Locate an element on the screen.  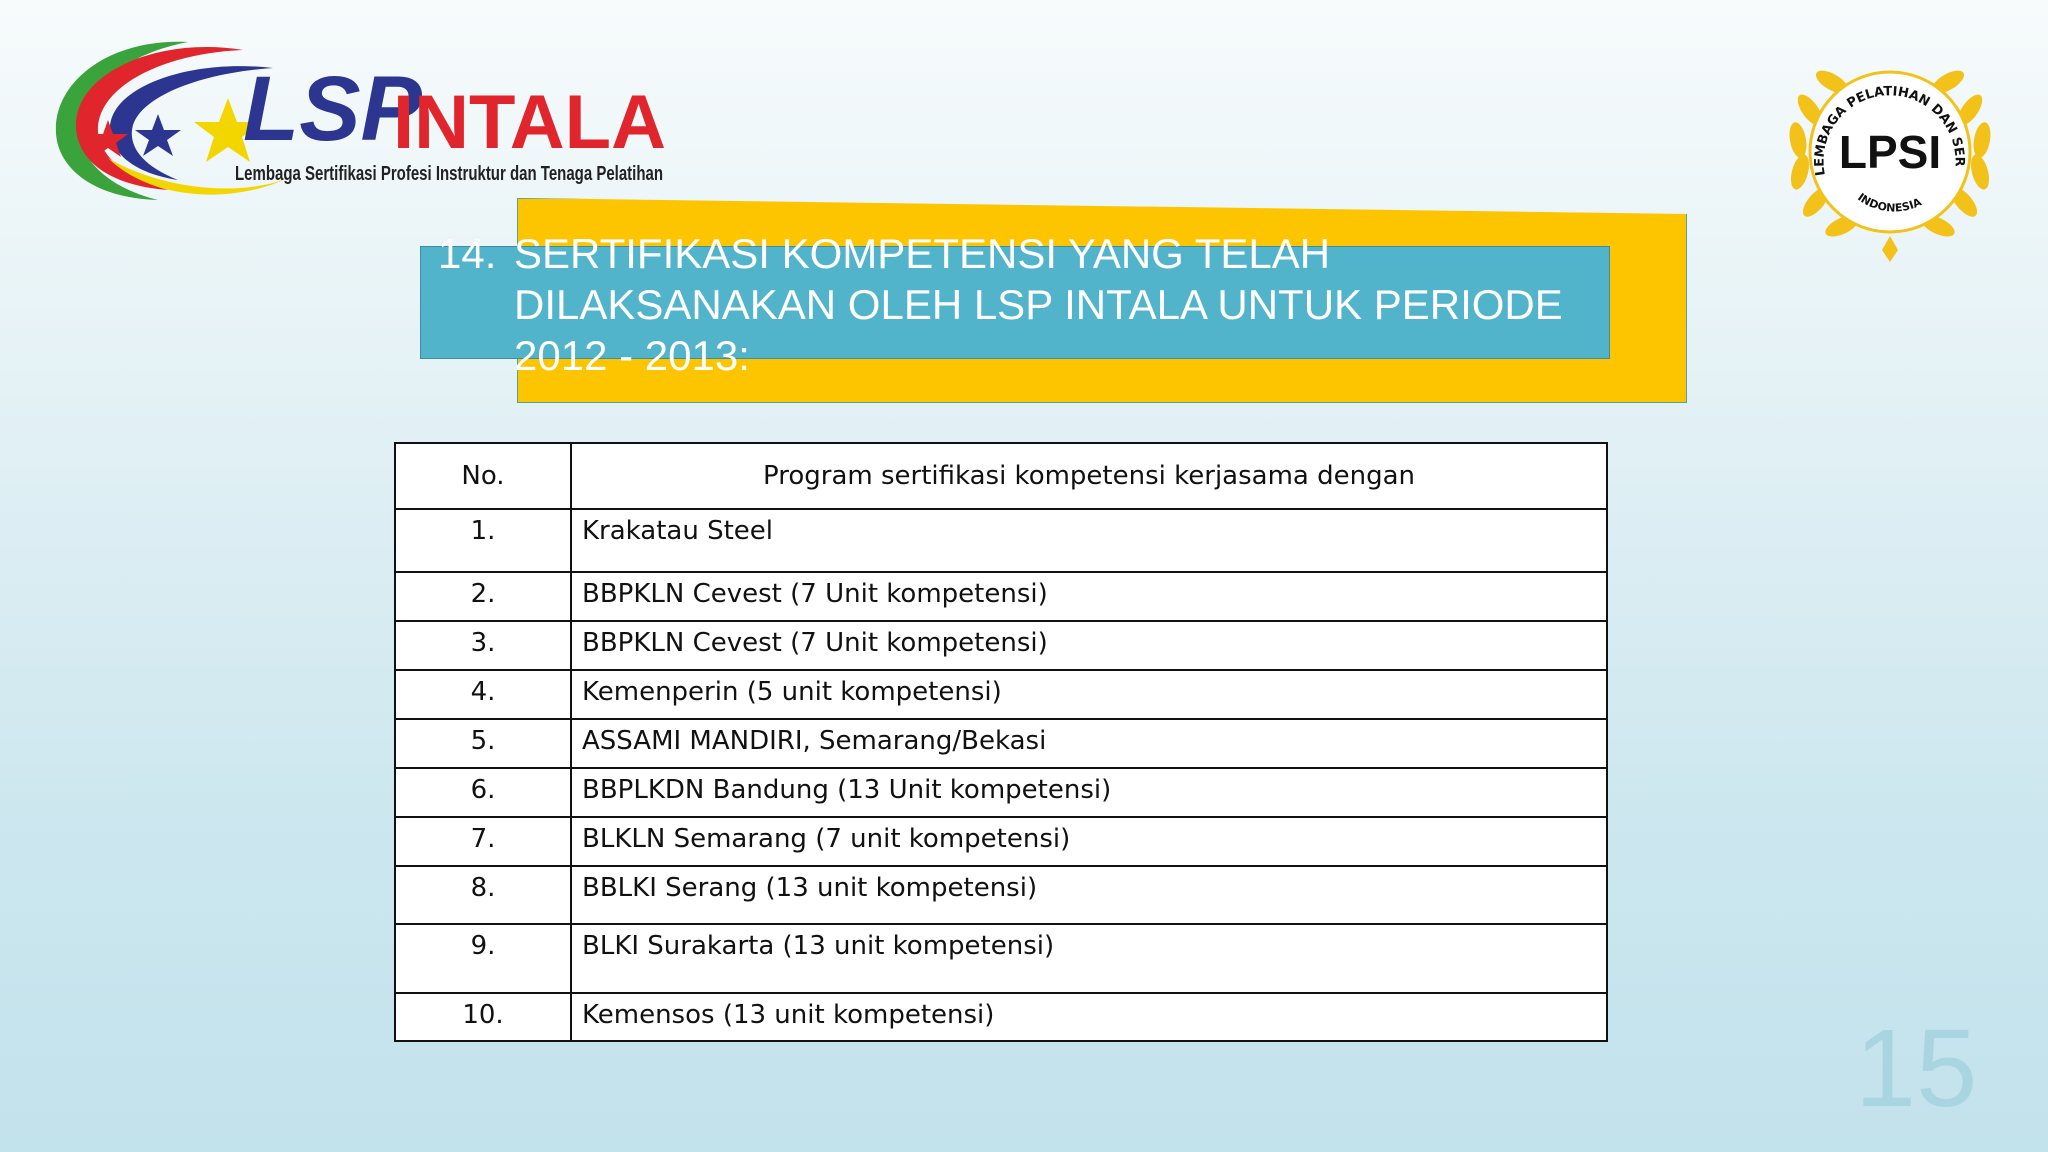
row-program: Kemenperin (5 unit kompetensi) is located at coordinates (1089, 694).